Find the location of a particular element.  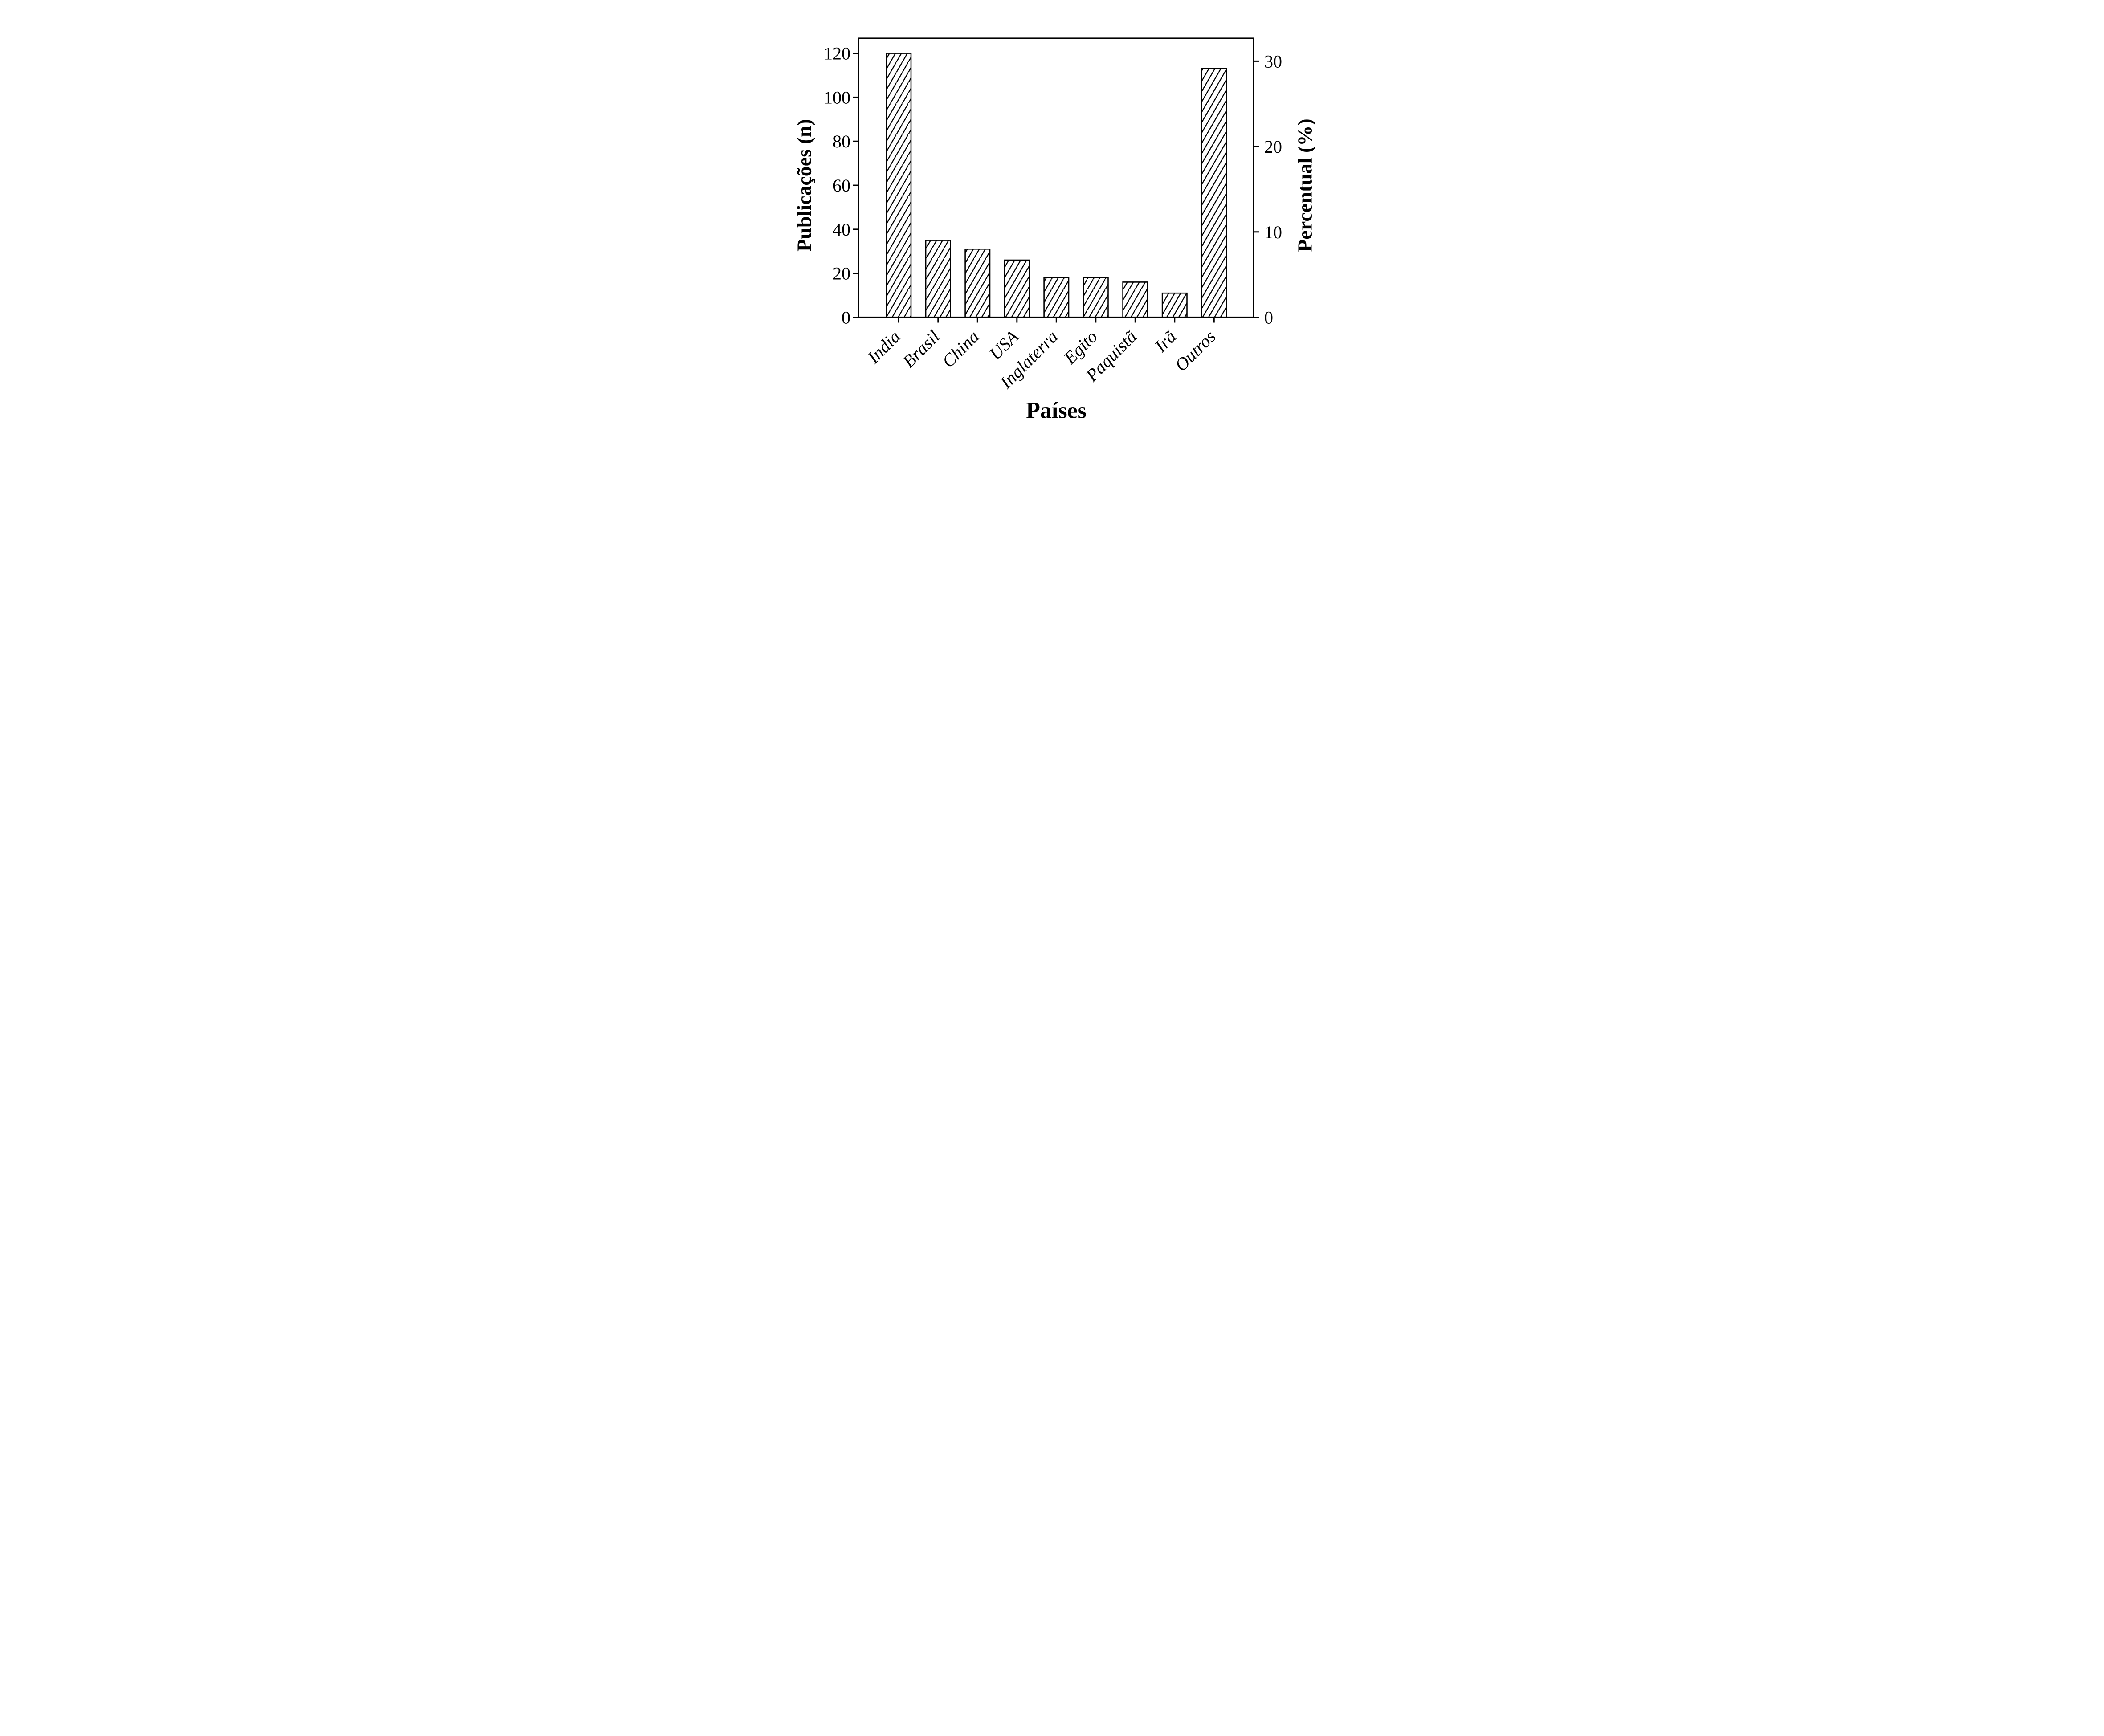

y-left-tick-label-20: 20 is located at coordinates (841, 274).